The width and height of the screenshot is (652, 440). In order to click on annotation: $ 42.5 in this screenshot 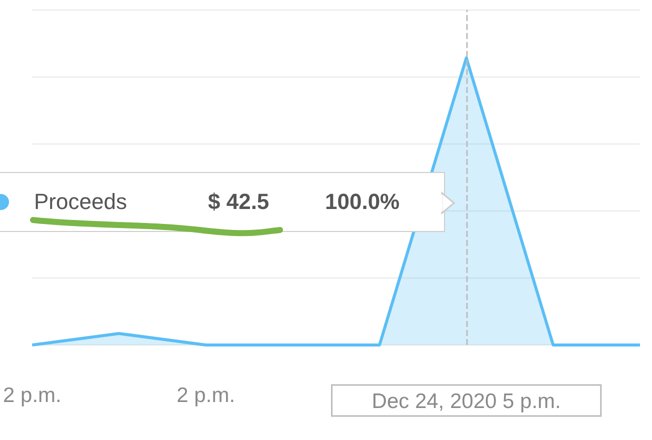, I will do `click(239, 202)`.